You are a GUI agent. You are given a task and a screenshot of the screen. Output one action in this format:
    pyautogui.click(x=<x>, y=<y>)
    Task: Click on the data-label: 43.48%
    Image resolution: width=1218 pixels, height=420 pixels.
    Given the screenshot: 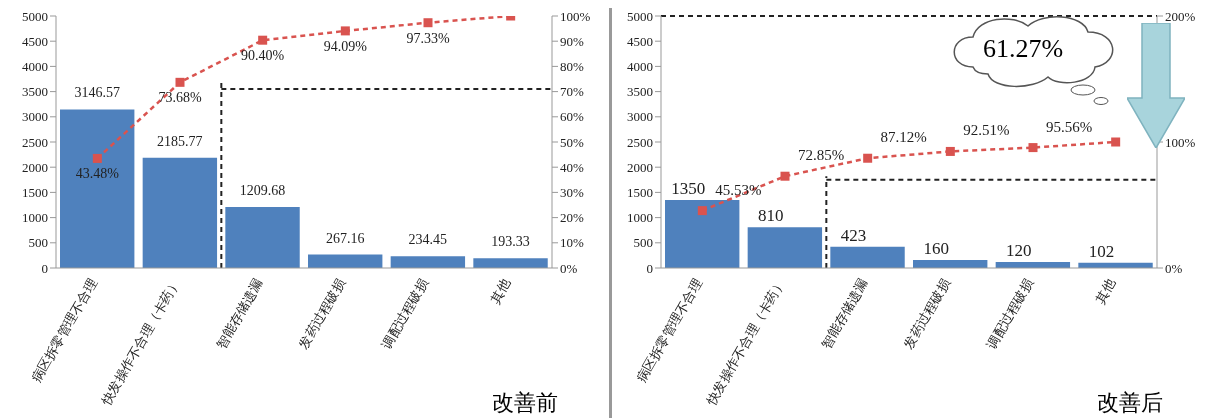 What is the action you would take?
    pyautogui.click(x=97, y=174)
    